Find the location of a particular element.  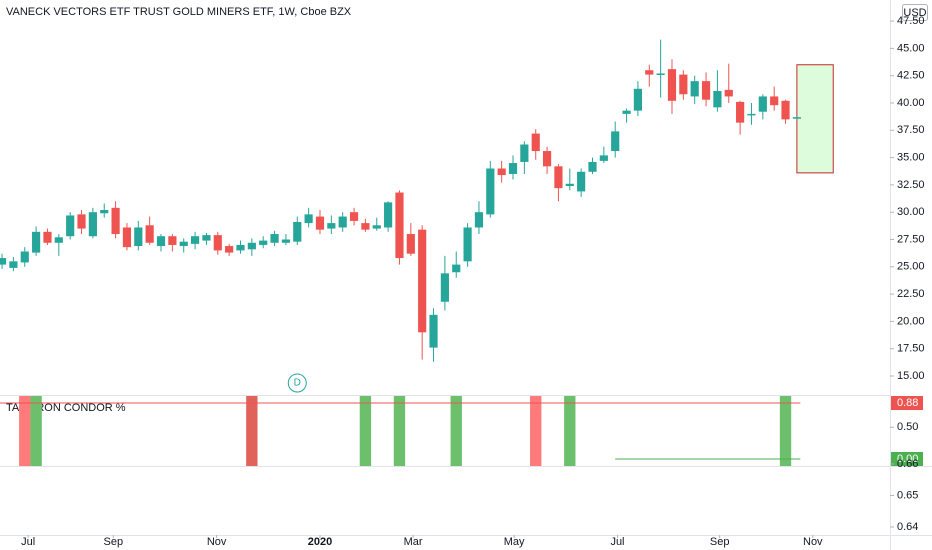

x-tick-label: 2020 is located at coordinates (320, 542).